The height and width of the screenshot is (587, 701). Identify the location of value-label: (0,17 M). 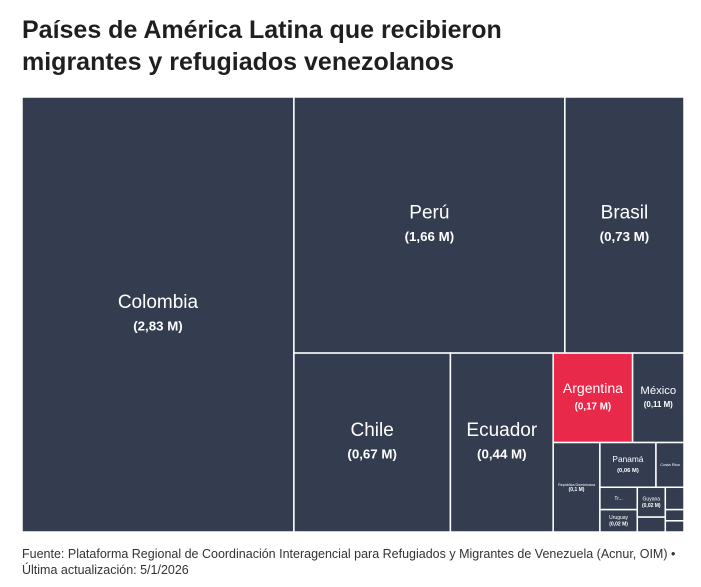
(593, 407).